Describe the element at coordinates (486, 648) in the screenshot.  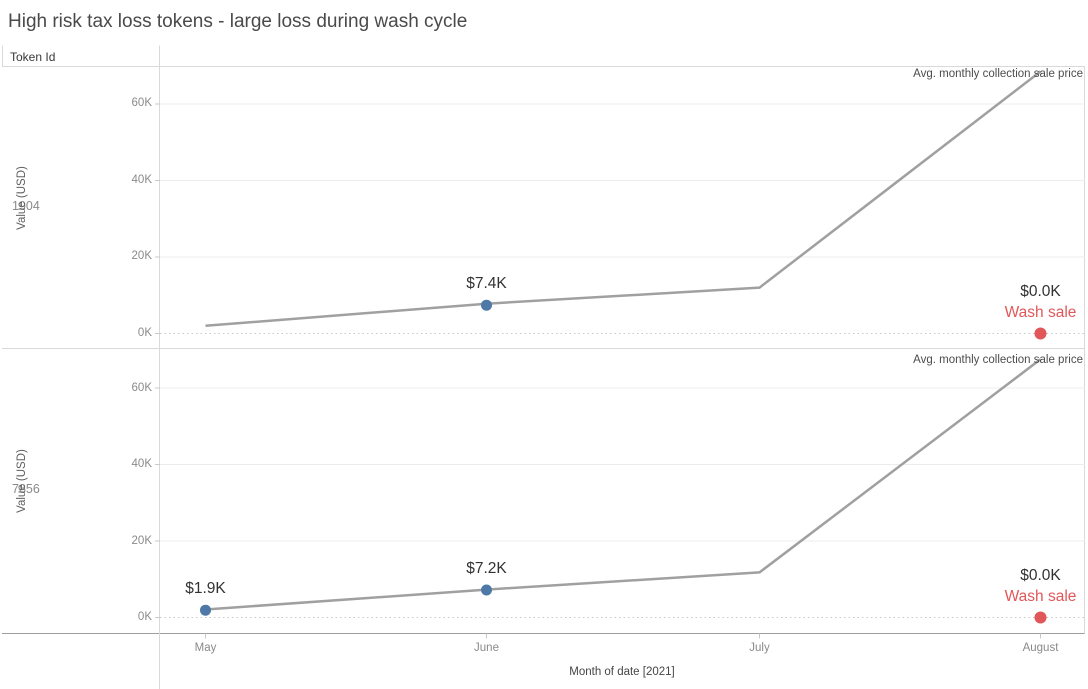
I see `x-tick-label-june: June` at that location.